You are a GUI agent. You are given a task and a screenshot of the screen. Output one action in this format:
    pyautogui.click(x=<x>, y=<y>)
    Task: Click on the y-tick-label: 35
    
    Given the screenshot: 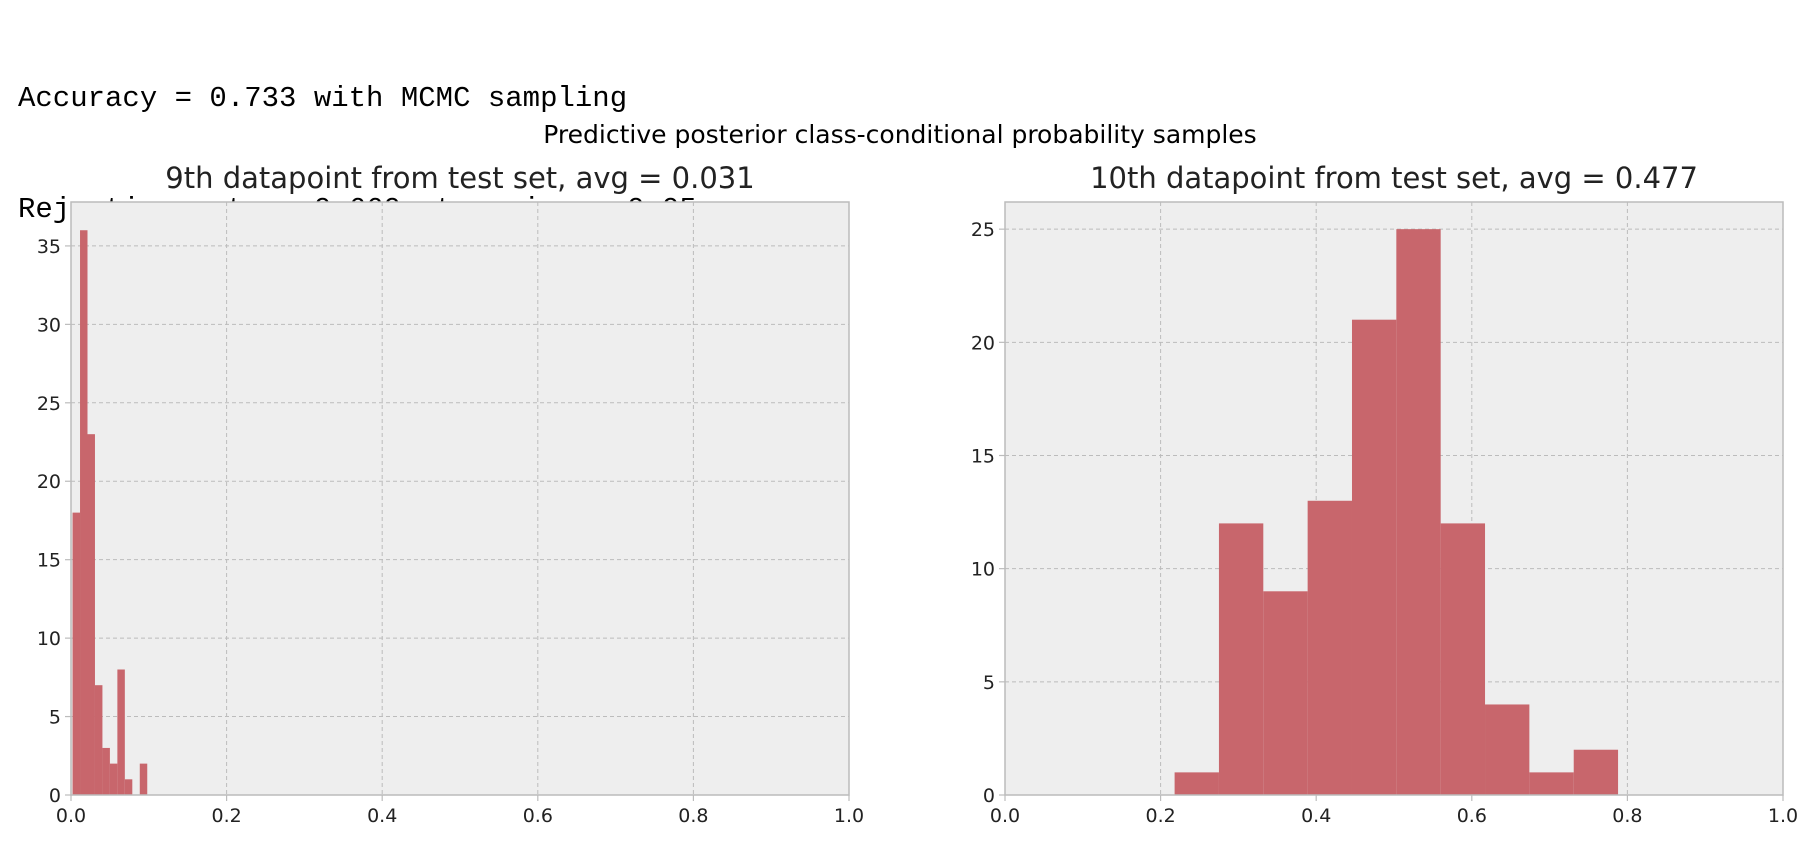 What is the action you would take?
    pyautogui.click(x=49, y=247)
    